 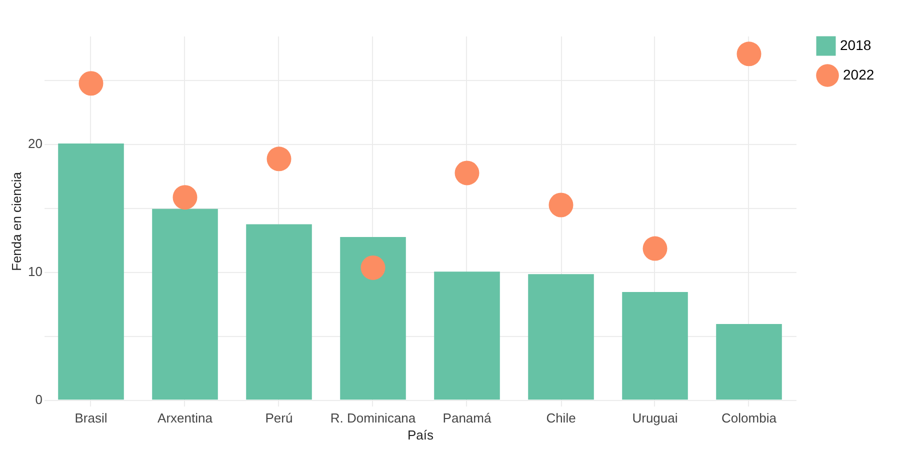 What do you see at coordinates (467, 418) in the screenshot?
I see `x-tick-label: Panamá` at bounding box center [467, 418].